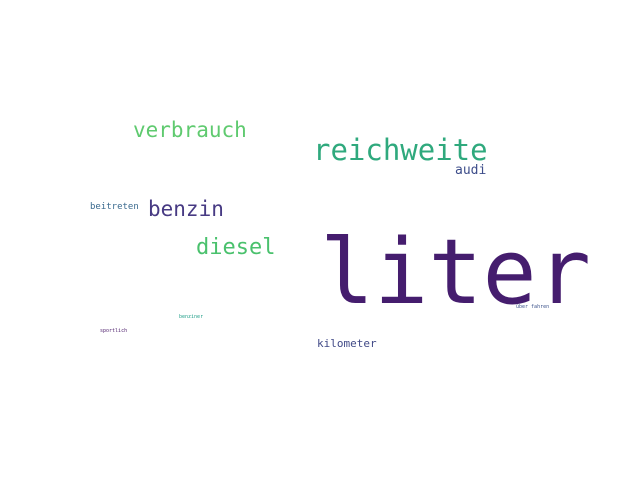  Describe the element at coordinates (190, 130) in the screenshot. I see `word-verbrauch: verbrauch` at that location.